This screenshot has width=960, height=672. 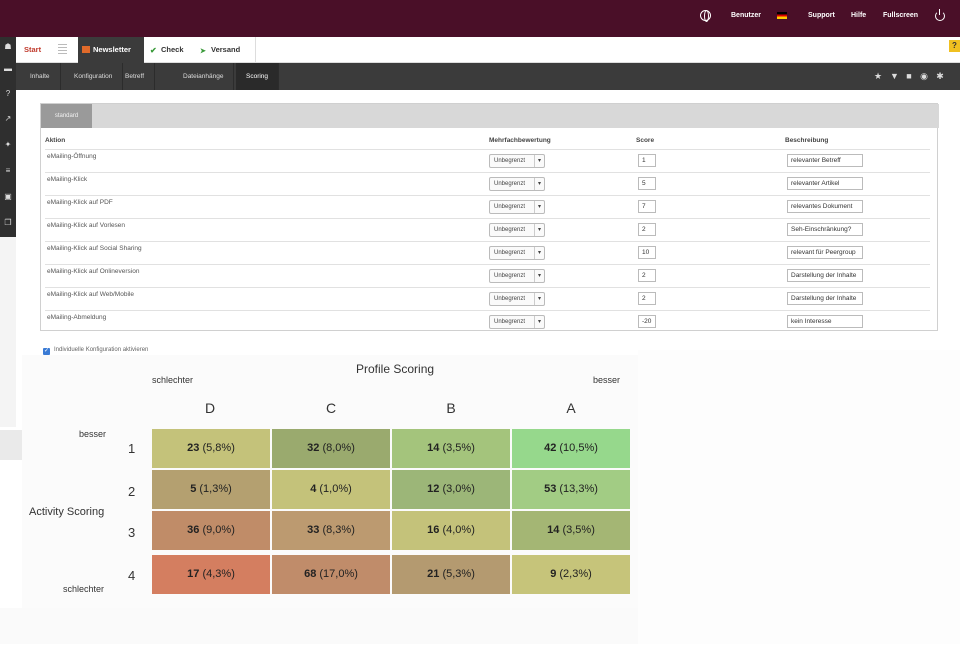 I want to click on subnav-konfiguration: Konfiguration, so click(x=94, y=76).